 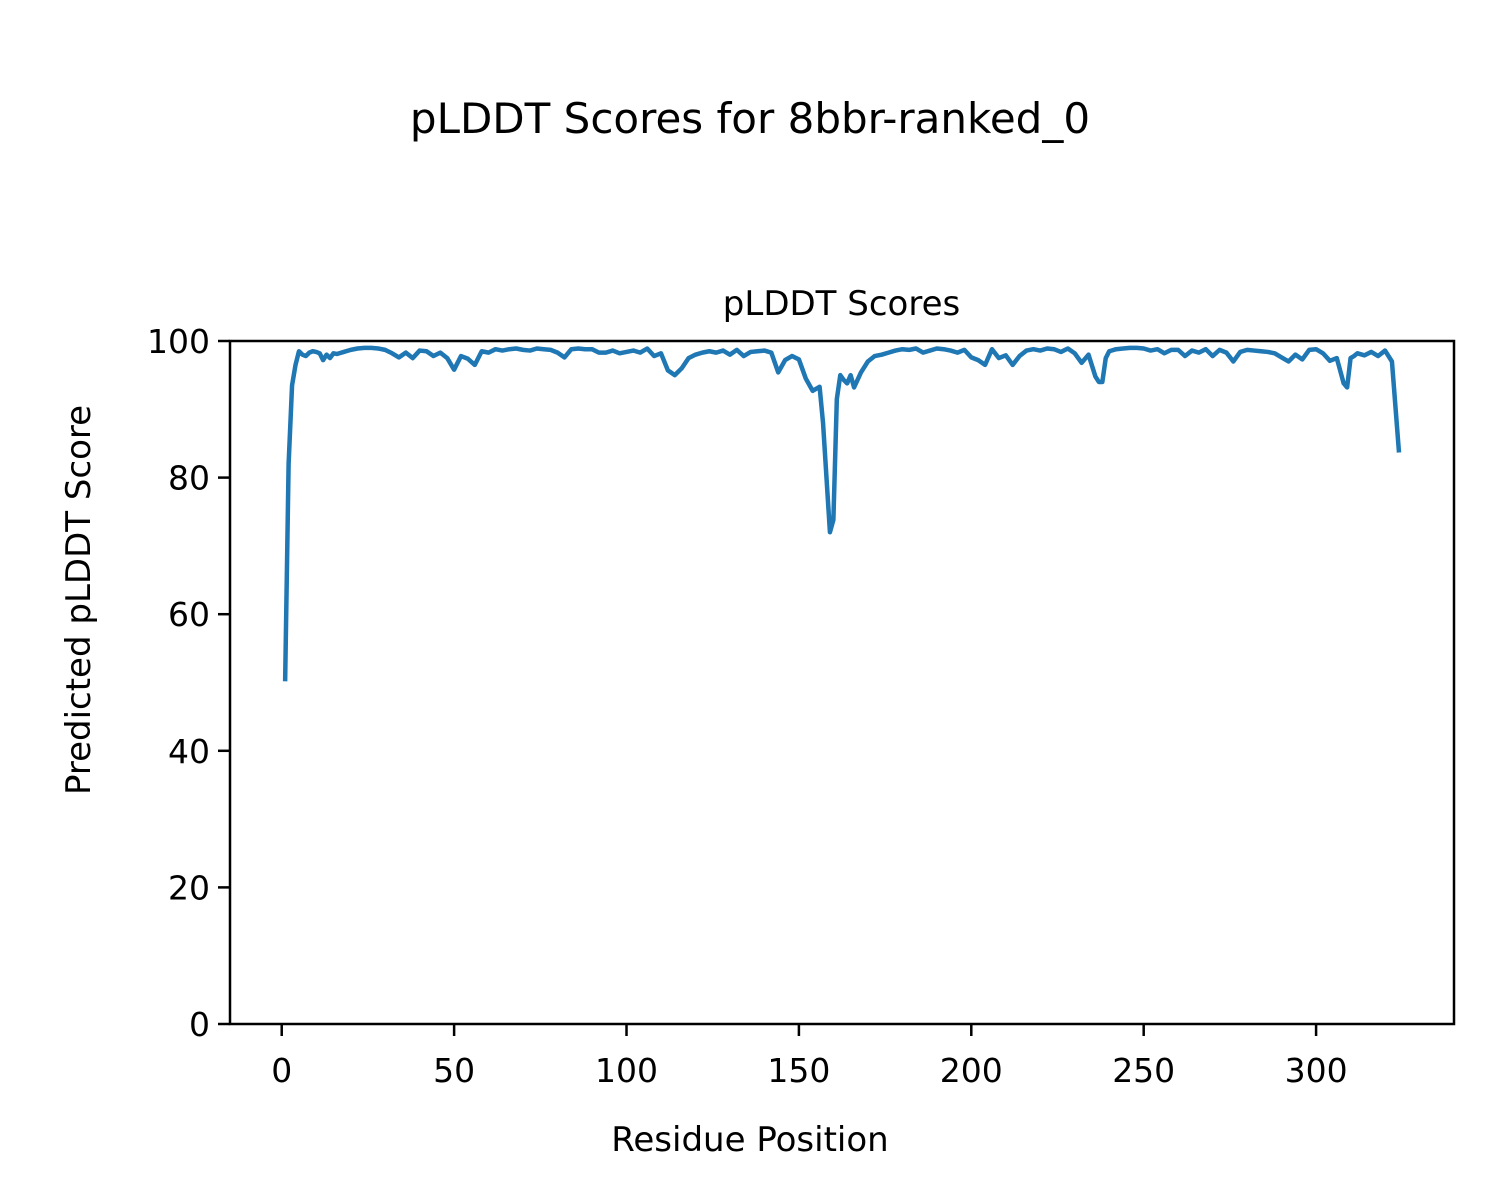 I want to click on y-axis-ticks: 0 20 40 60 80 100, so click(x=188, y=683).